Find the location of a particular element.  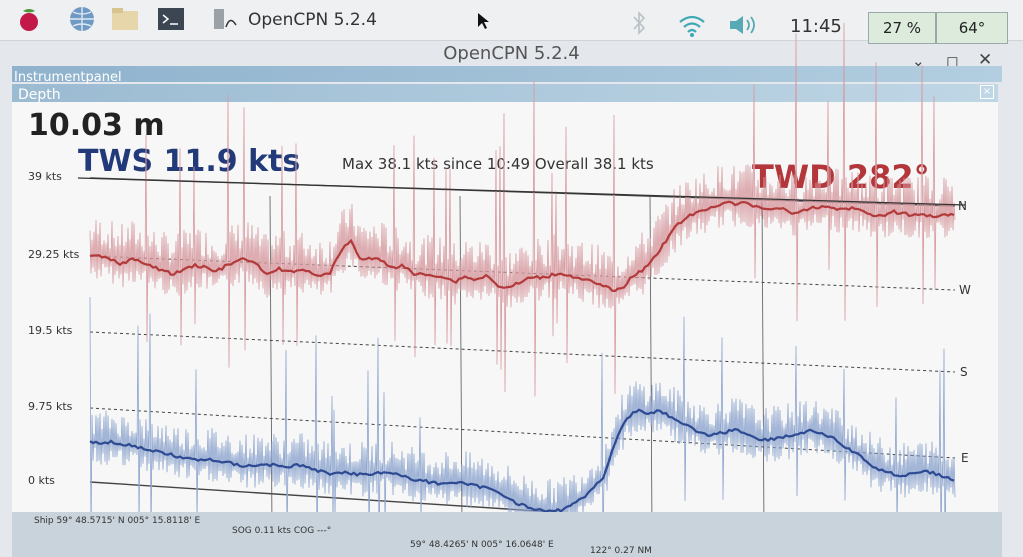

depth-instrument-titlebar: Depth × is located at coordinates (505, 93).